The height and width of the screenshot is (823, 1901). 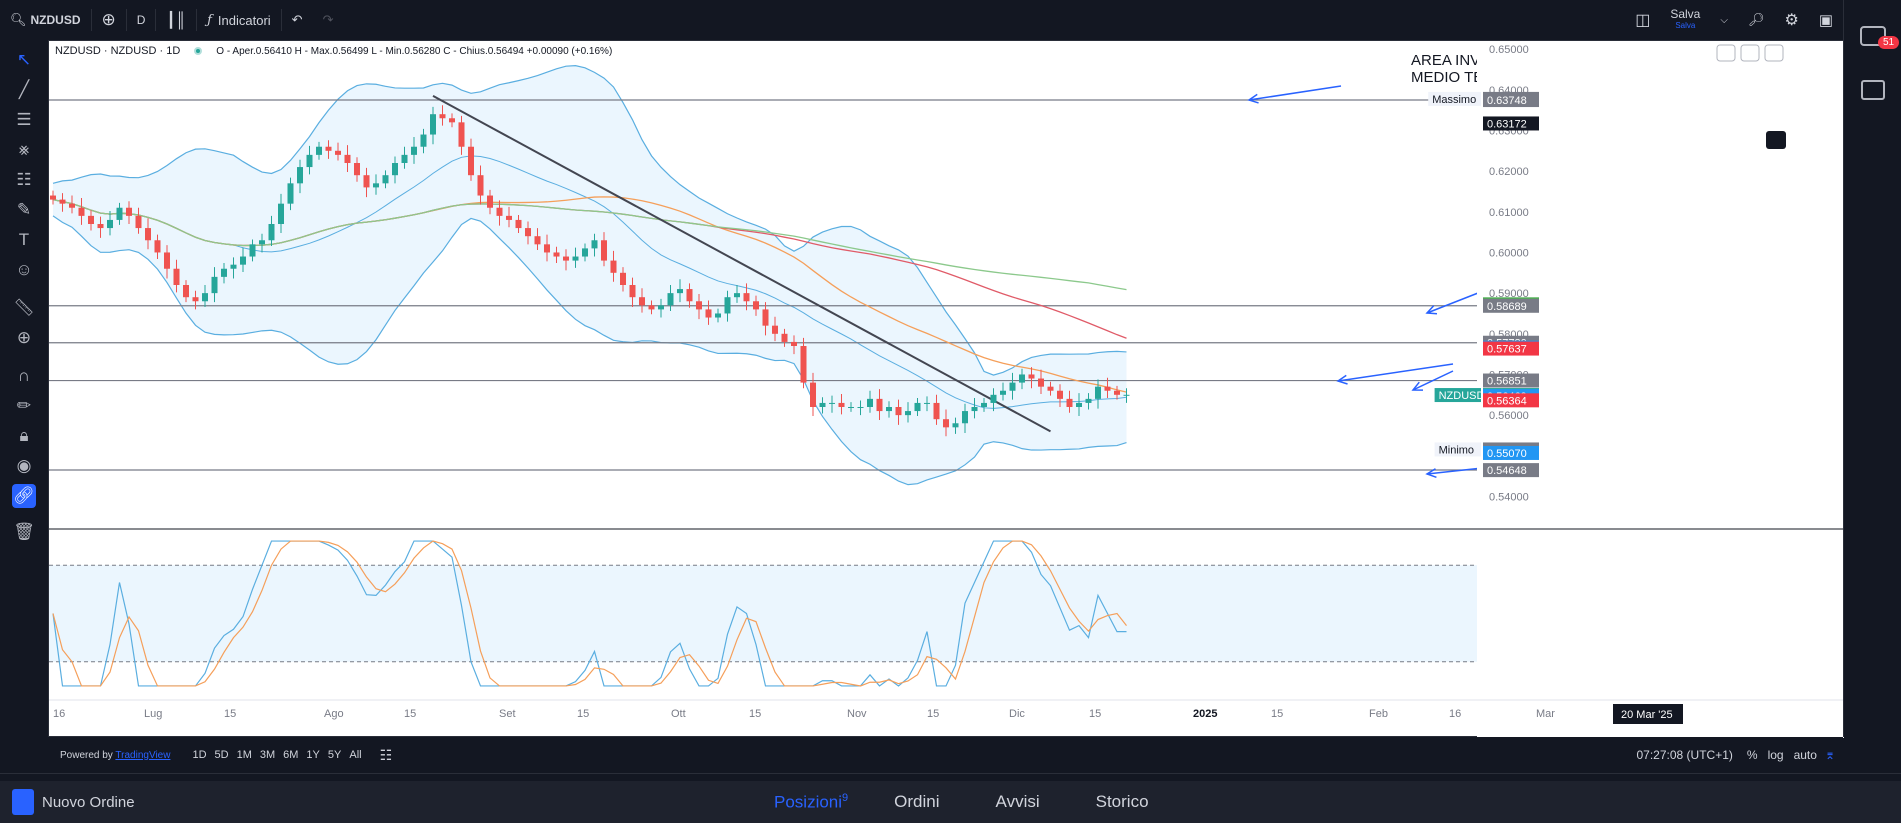 What do you see at coordinates (1685, 20) in the screenshot?
I see `save-button: Salva Salva` at bounding box center [1685, 20].